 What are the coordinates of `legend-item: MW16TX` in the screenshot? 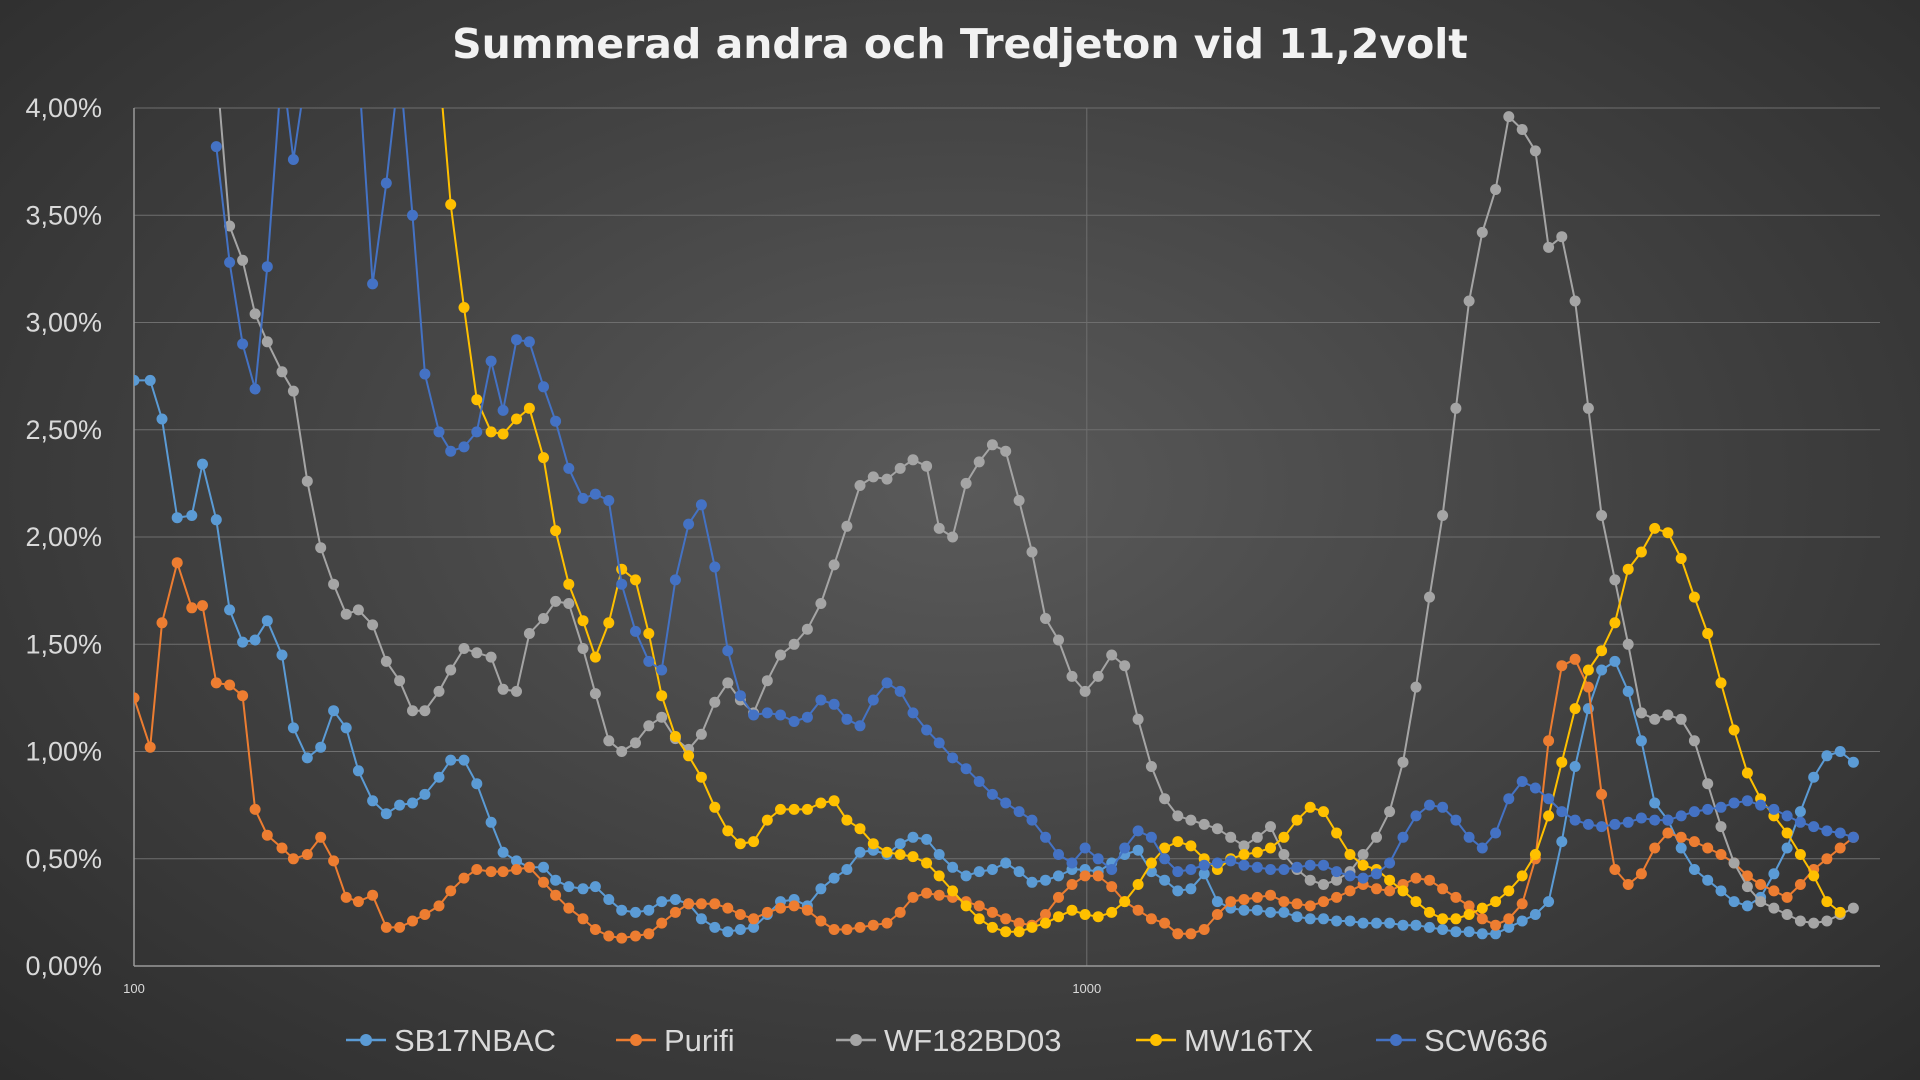 It's located at (1225, 1040).